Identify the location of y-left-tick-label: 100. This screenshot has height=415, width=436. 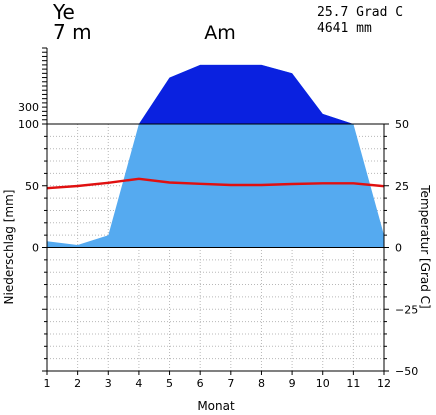
(28, 124).